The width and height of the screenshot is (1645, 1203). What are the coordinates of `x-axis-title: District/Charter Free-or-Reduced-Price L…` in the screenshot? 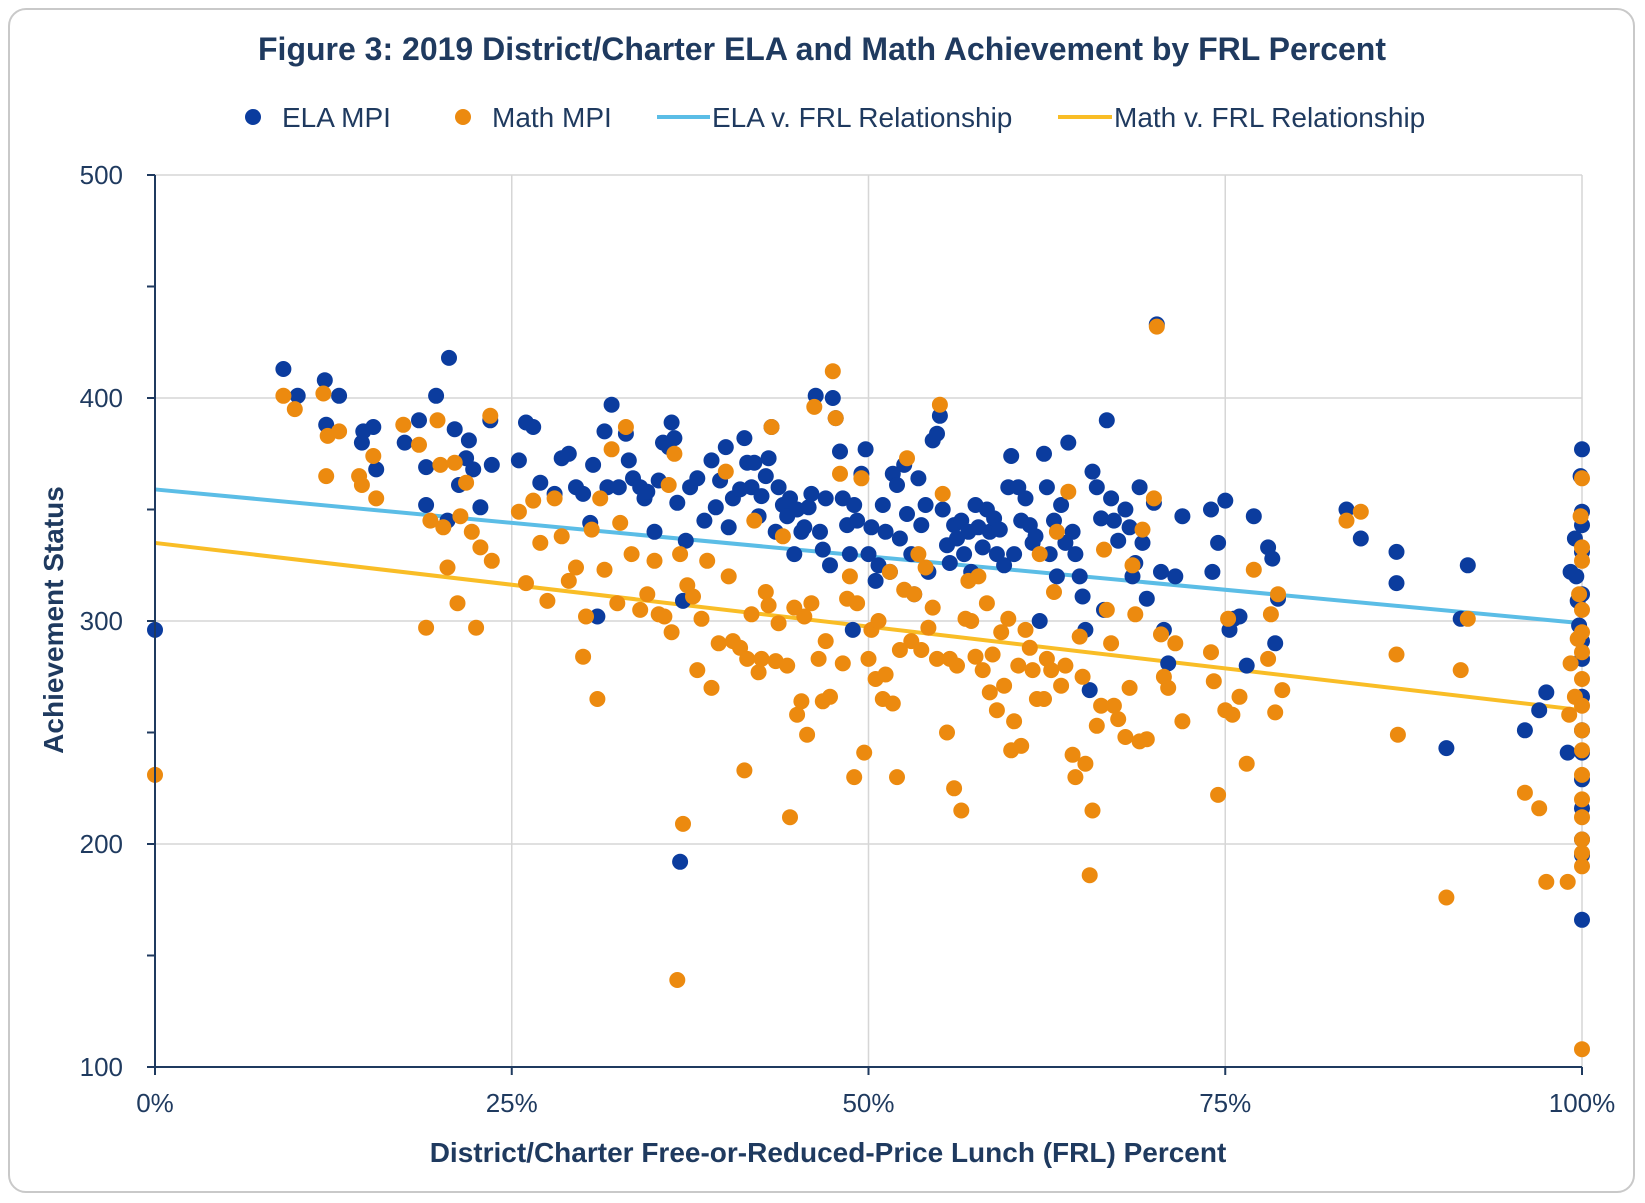 It's located at (828, 1152).